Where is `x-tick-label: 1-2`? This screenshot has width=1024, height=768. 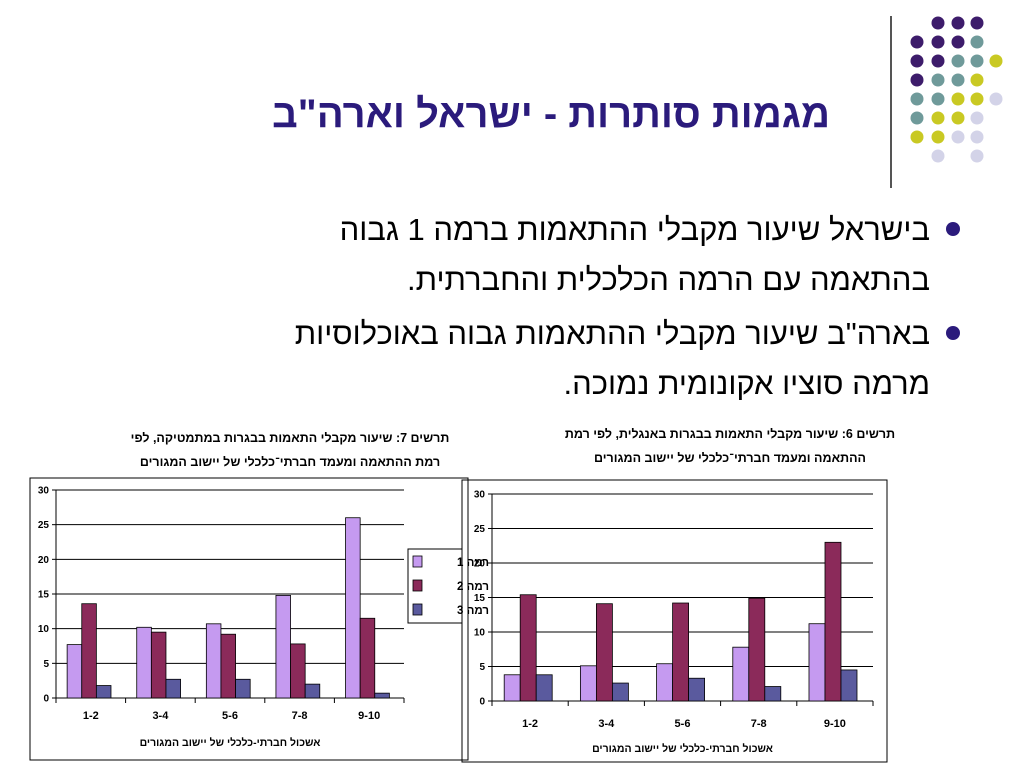 x-tick-label: 1-2 is located at coordinates (91, 716).